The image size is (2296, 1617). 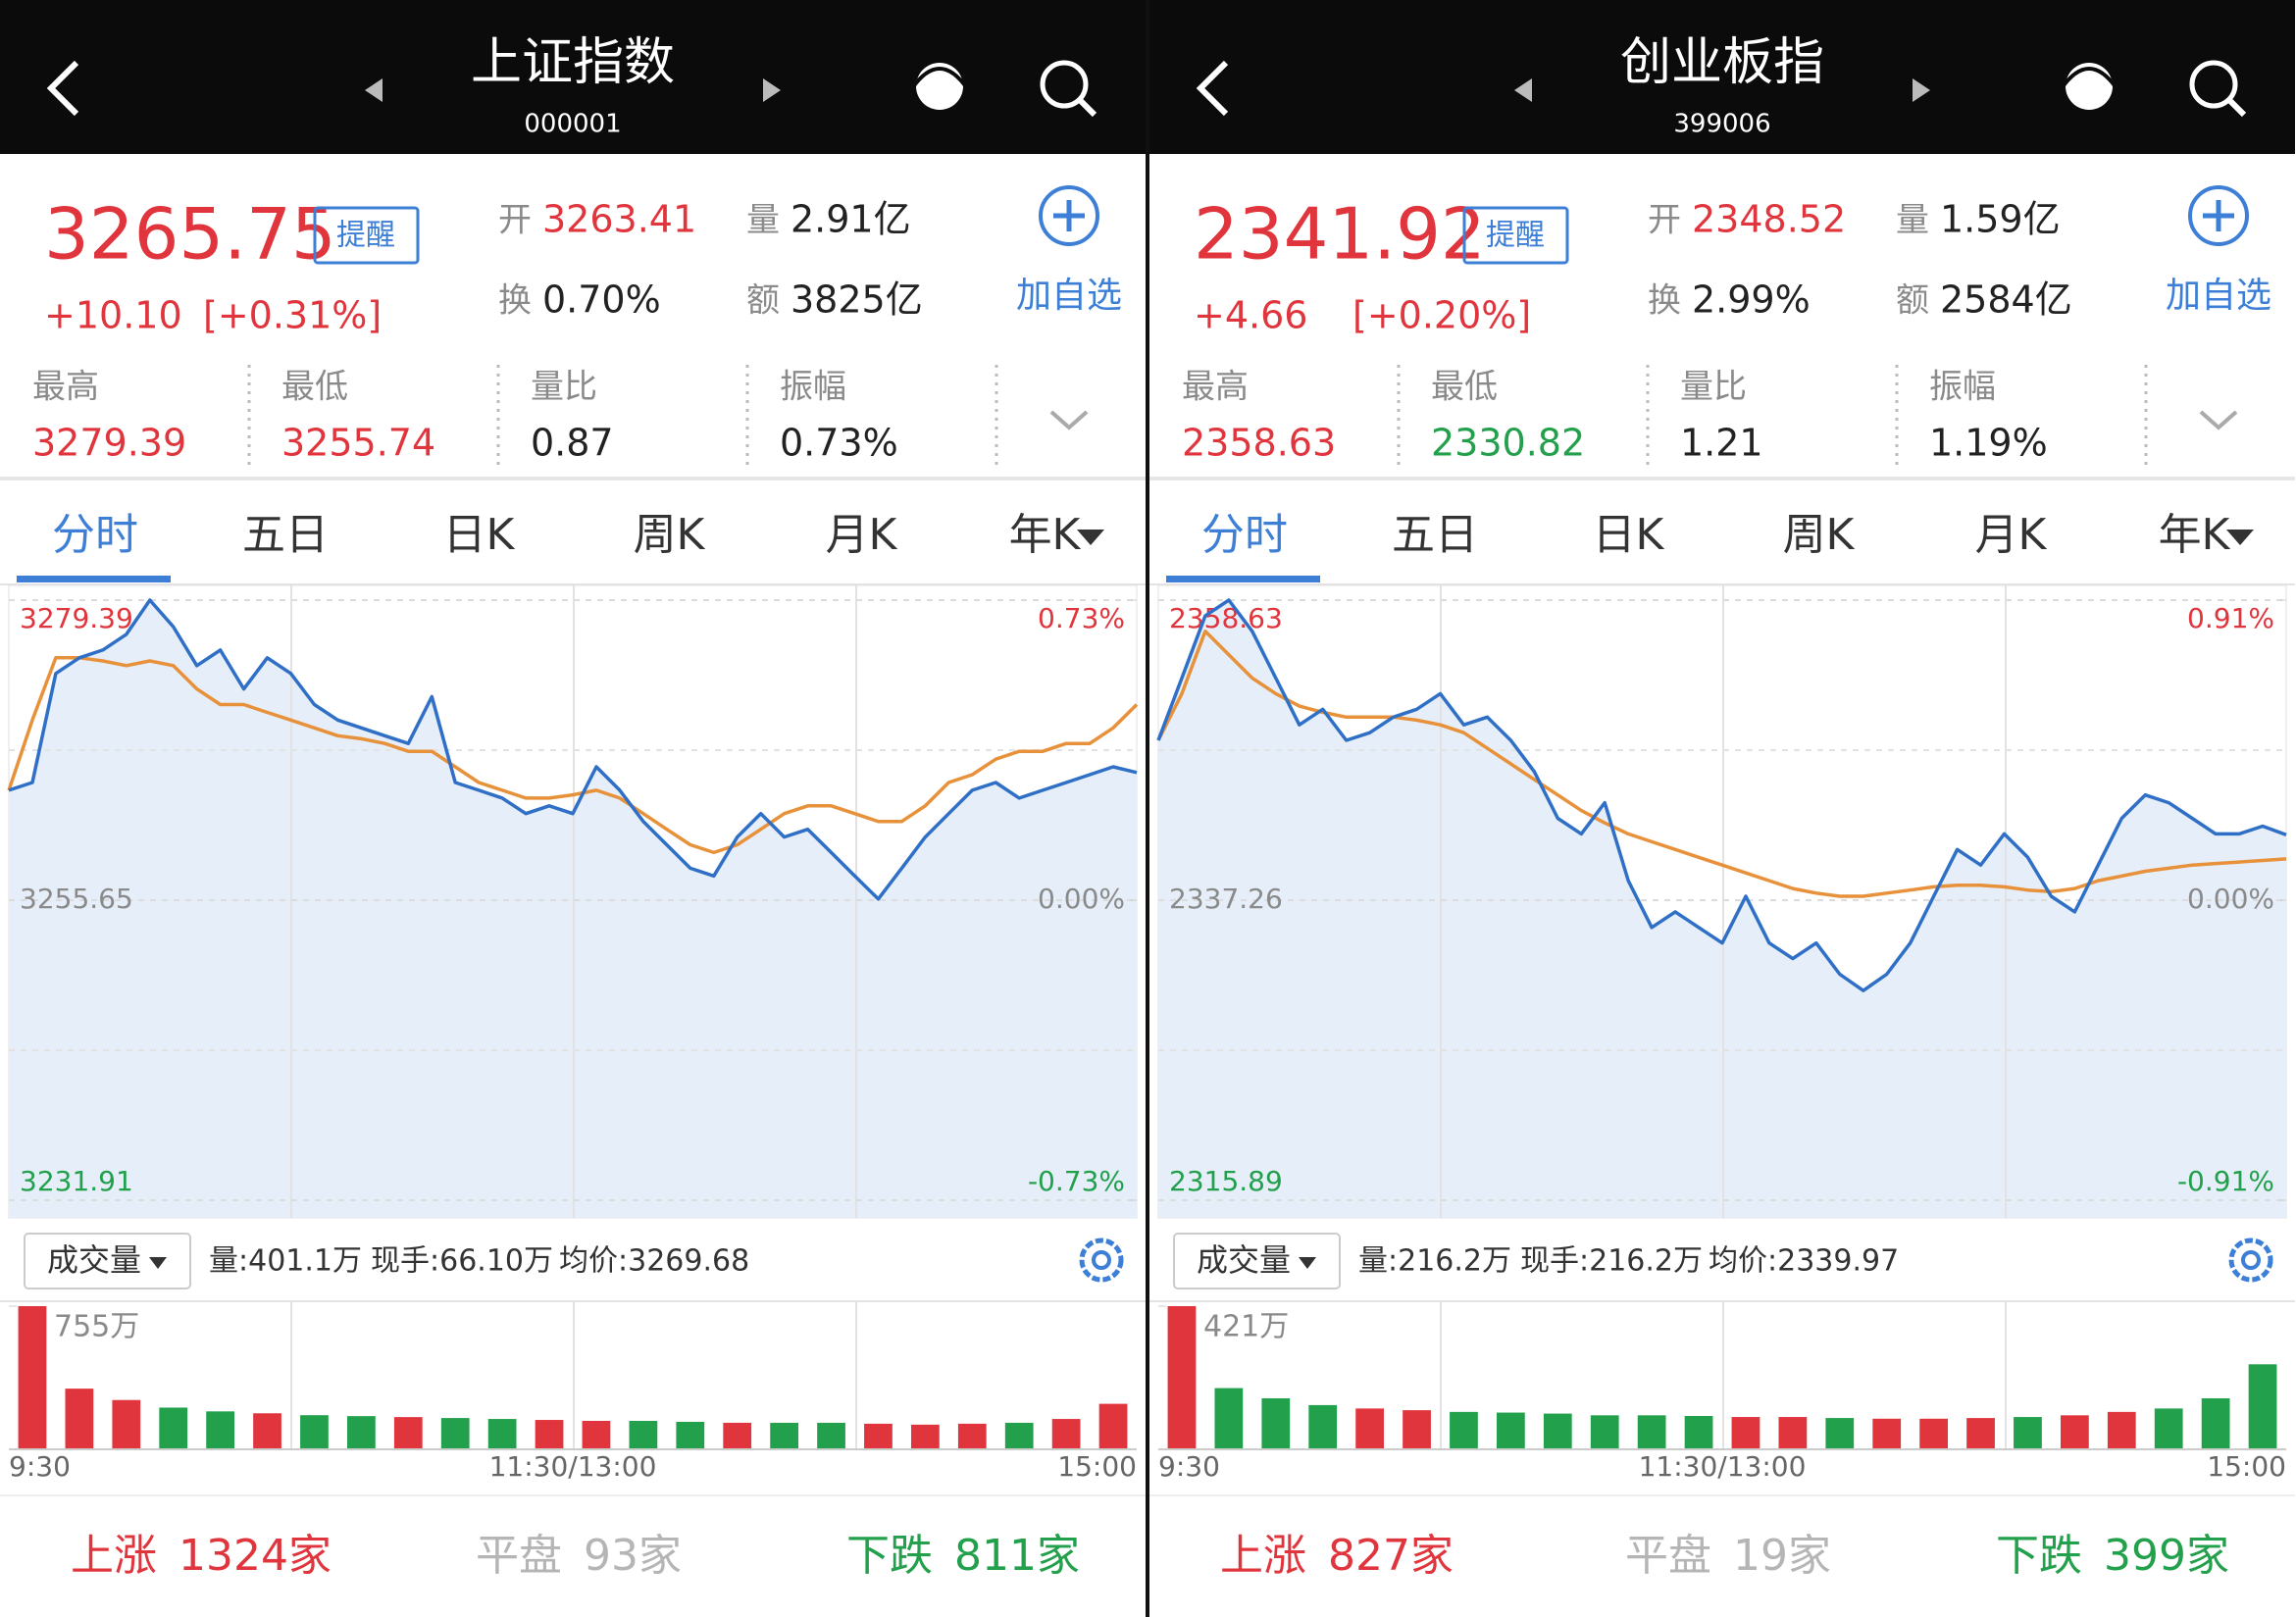 What do you see at coordinates (358, 443) in the screenshot?
I see `stat-value: 3255.74` at bounding box center [358, 443].